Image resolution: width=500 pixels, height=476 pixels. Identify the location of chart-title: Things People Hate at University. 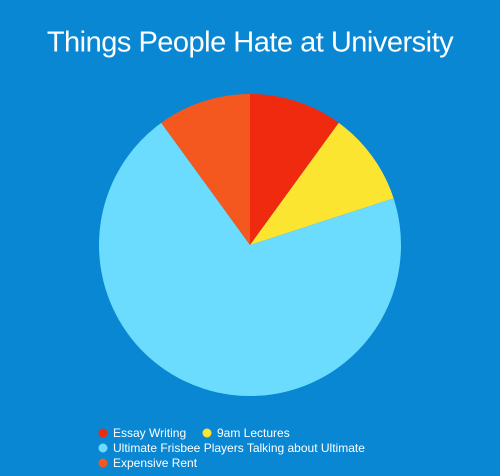
(250, 43).